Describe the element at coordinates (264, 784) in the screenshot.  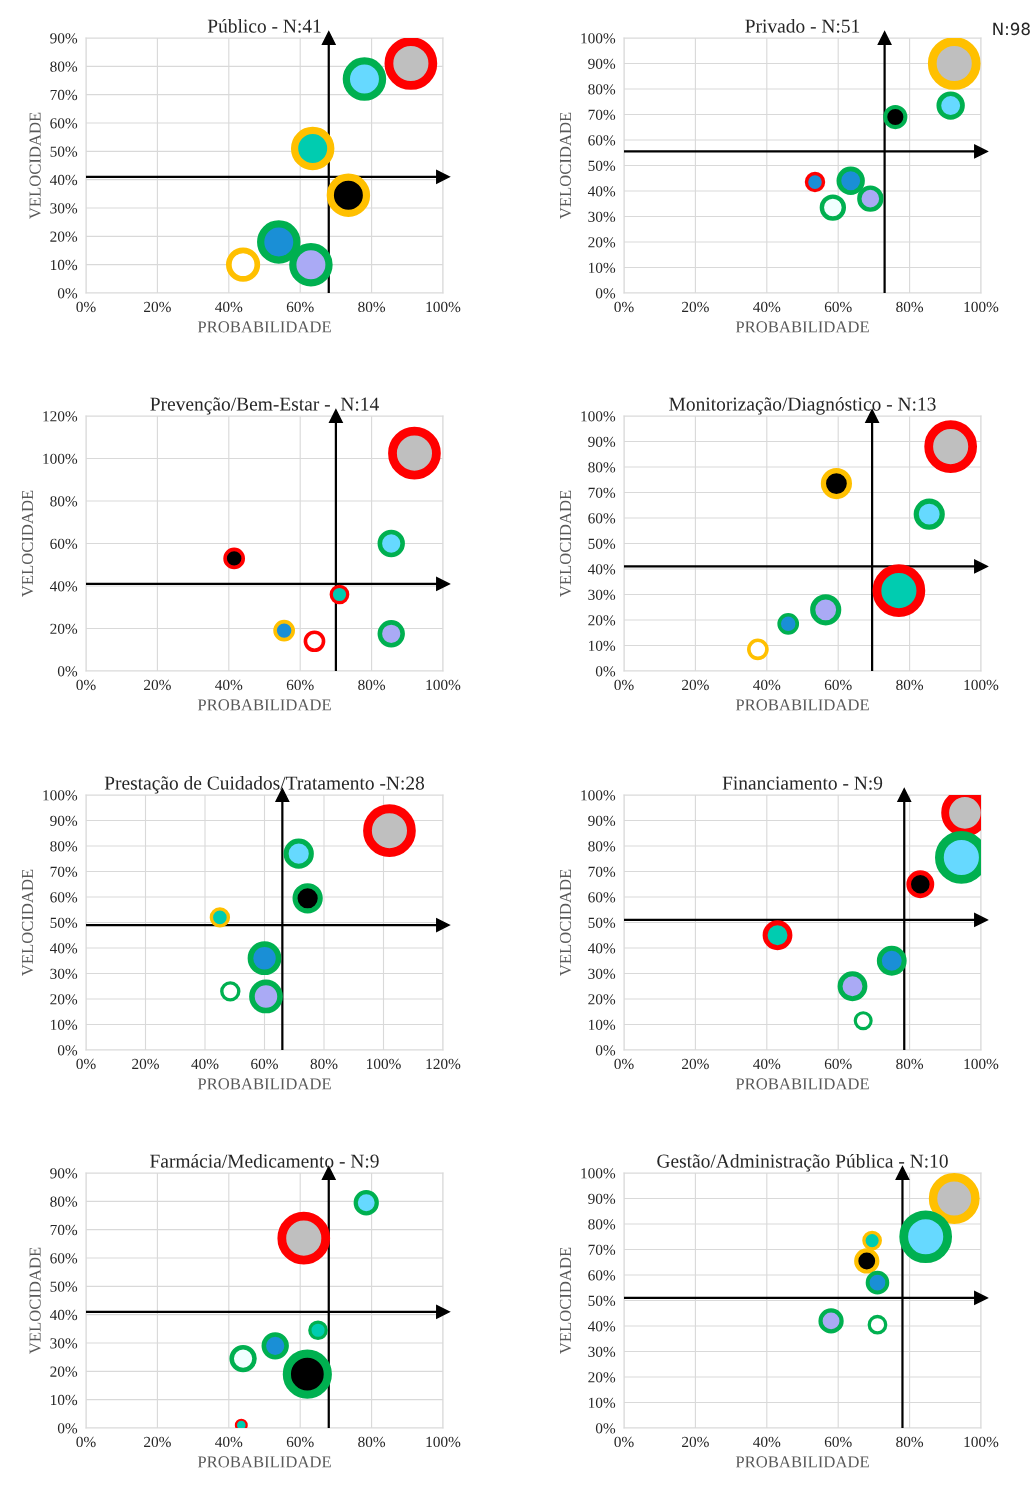
I see `chart-title: Prestação de Cuidados/Tratamento -N:28` at that location.